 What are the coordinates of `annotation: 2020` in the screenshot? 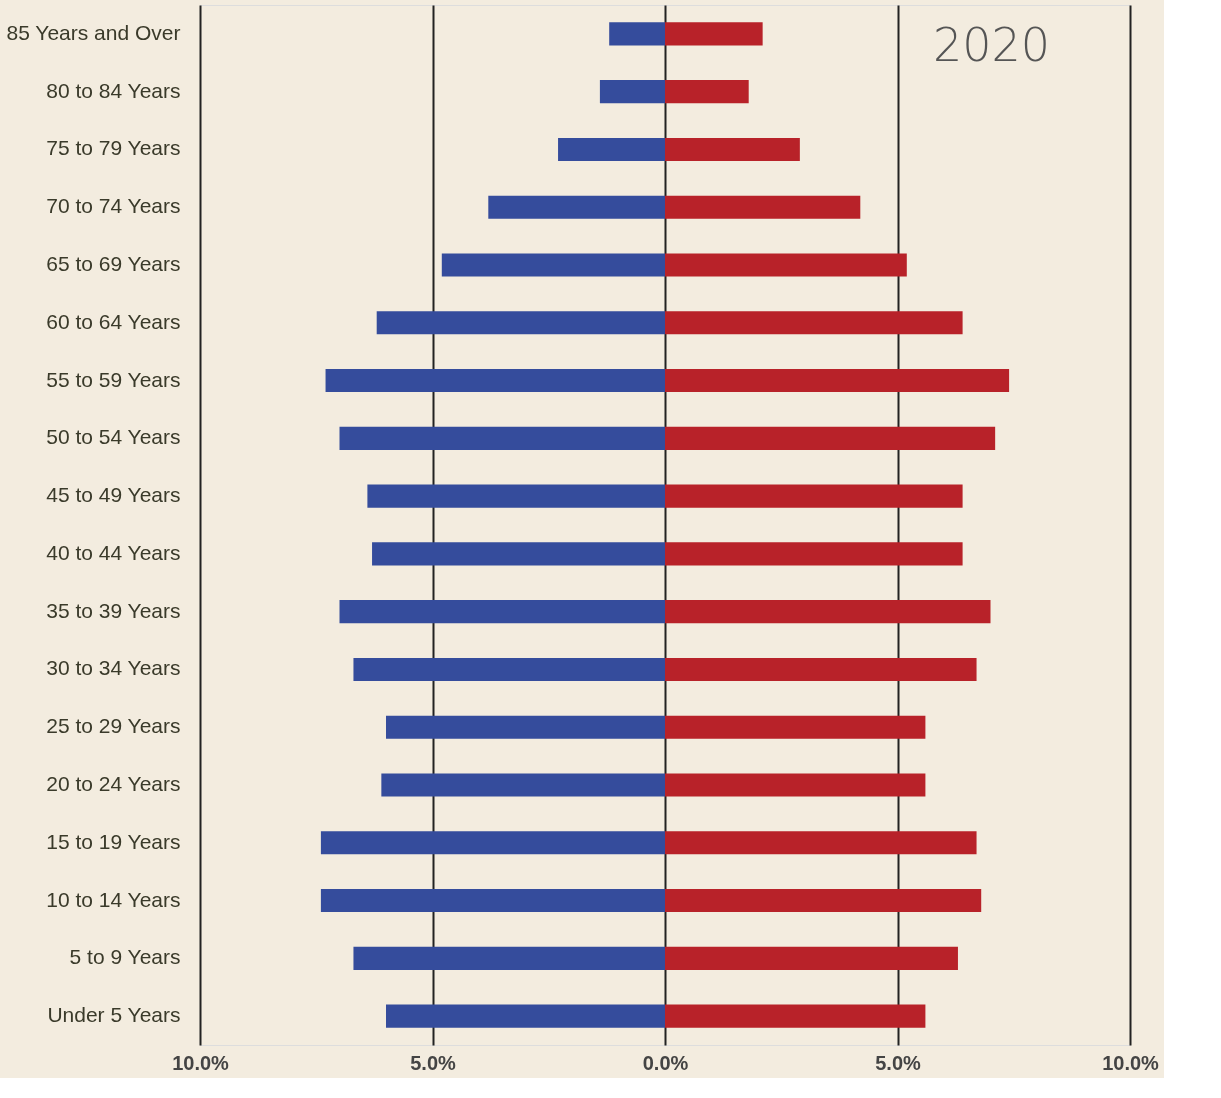 It's located at (991, 45).